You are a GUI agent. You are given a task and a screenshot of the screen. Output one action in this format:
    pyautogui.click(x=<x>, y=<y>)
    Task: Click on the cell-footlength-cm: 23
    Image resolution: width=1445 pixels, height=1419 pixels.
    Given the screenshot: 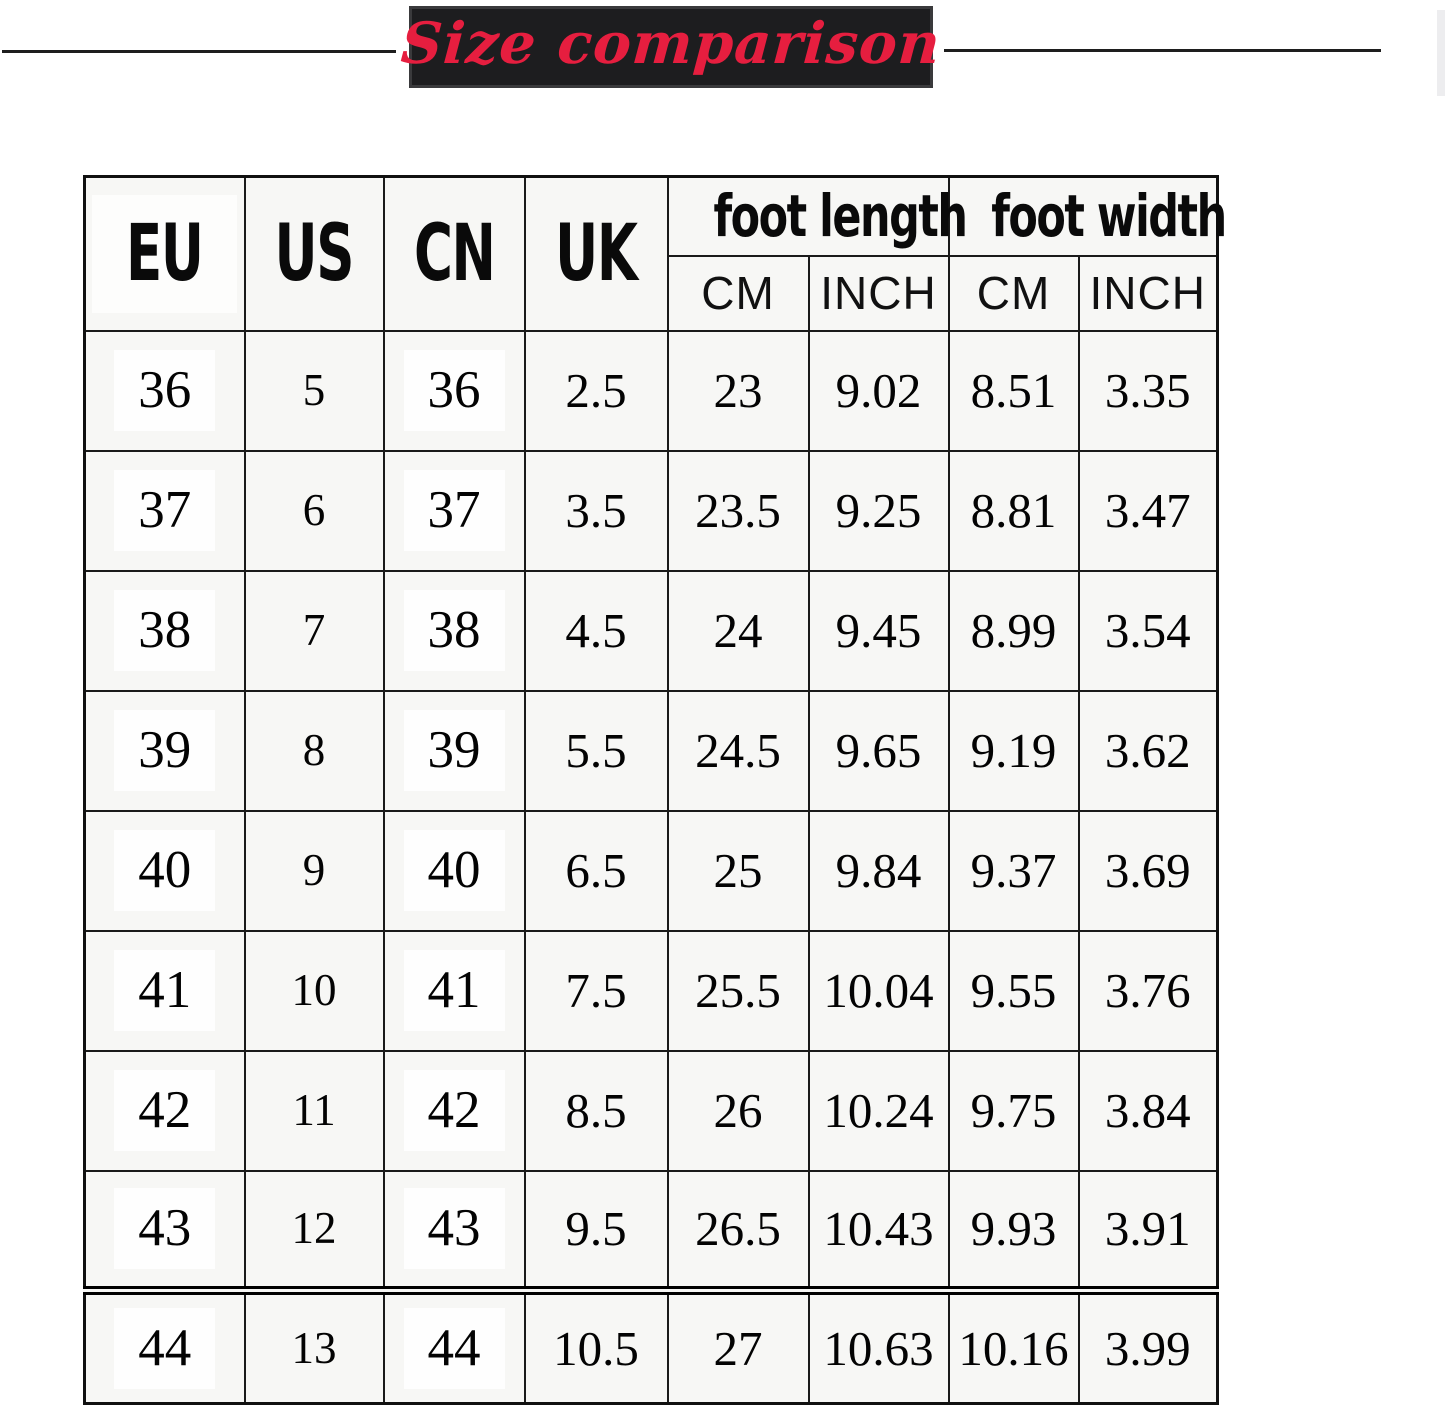 What is the action you would take?
    pyautogui.click(x=738, y=390)
    